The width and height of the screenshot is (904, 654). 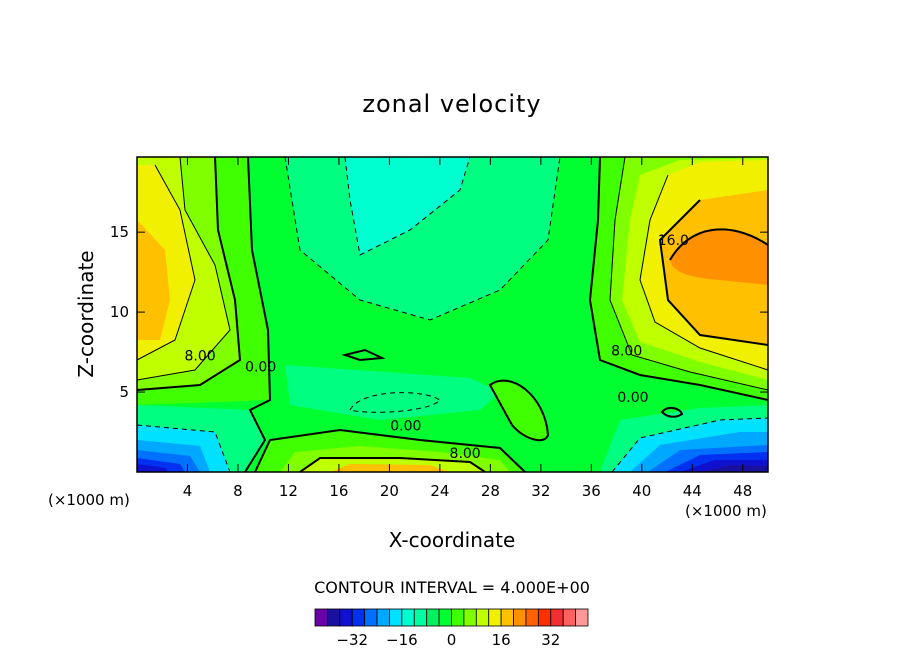 What do you see at coordinates (152, 468) in the screenshot?
I see `field-region-bottom-left-darkest` at bounding box center [152, 468].